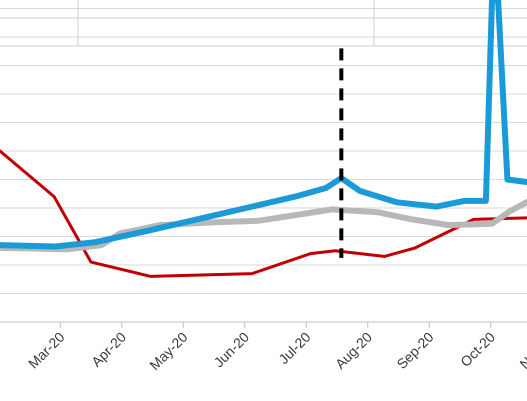  What do you see at coordinates (294, 348) in the screenshot?
I see `x-tick-label: Jul-20` at bounding box center [294, 348].